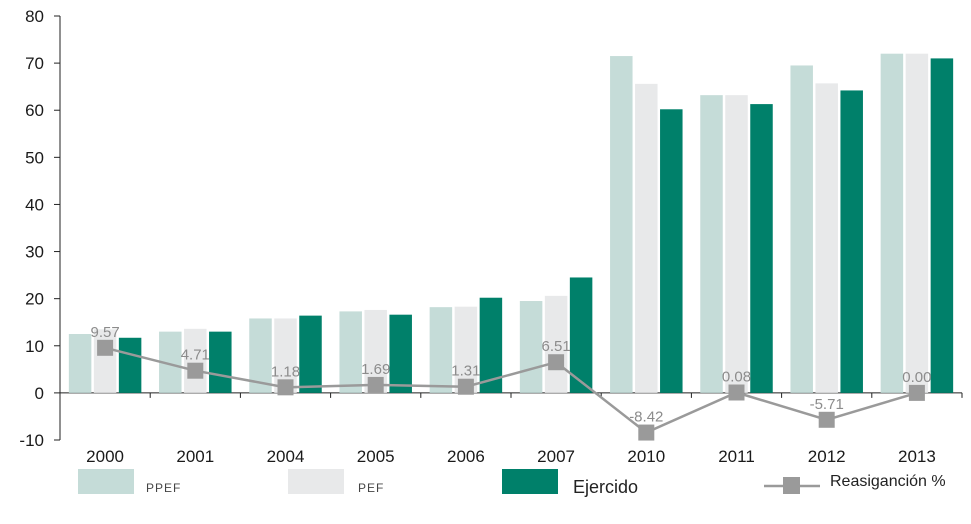  Describe the element at coordinates (646, 238) in the screenshot. I see `bar-pef-2010` at that location.